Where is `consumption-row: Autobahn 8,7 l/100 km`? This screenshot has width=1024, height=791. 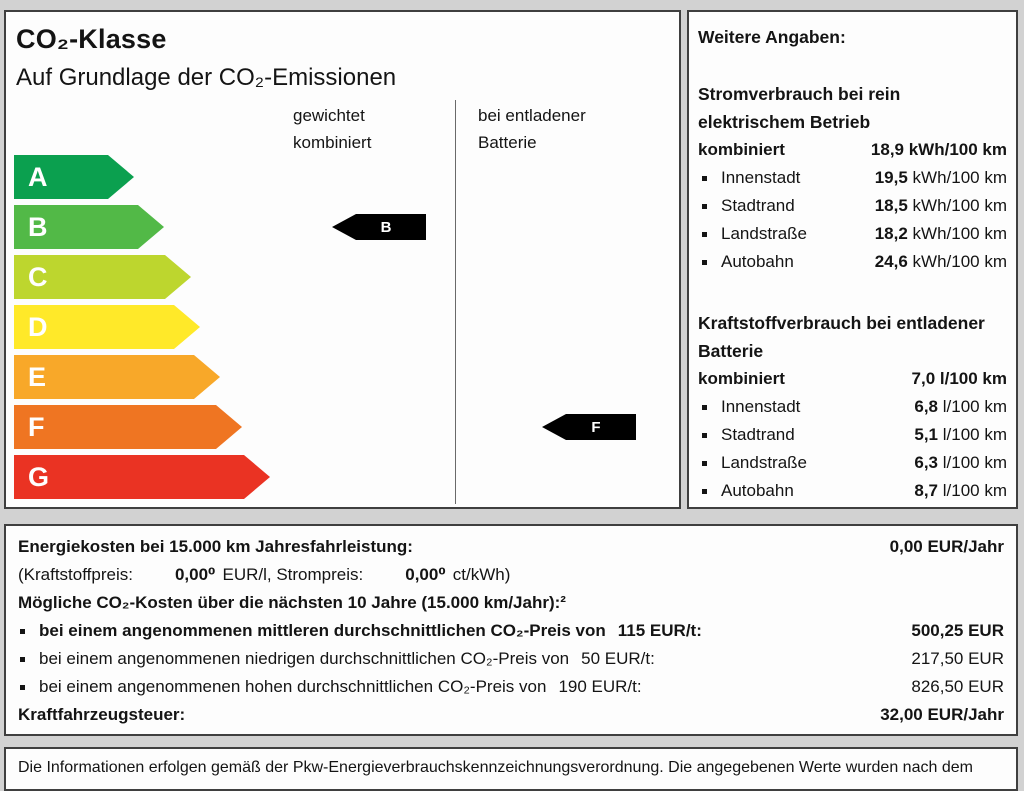
consumption-row: Autobahn 8,7 l/100 km is located at coordinates (852, 491).